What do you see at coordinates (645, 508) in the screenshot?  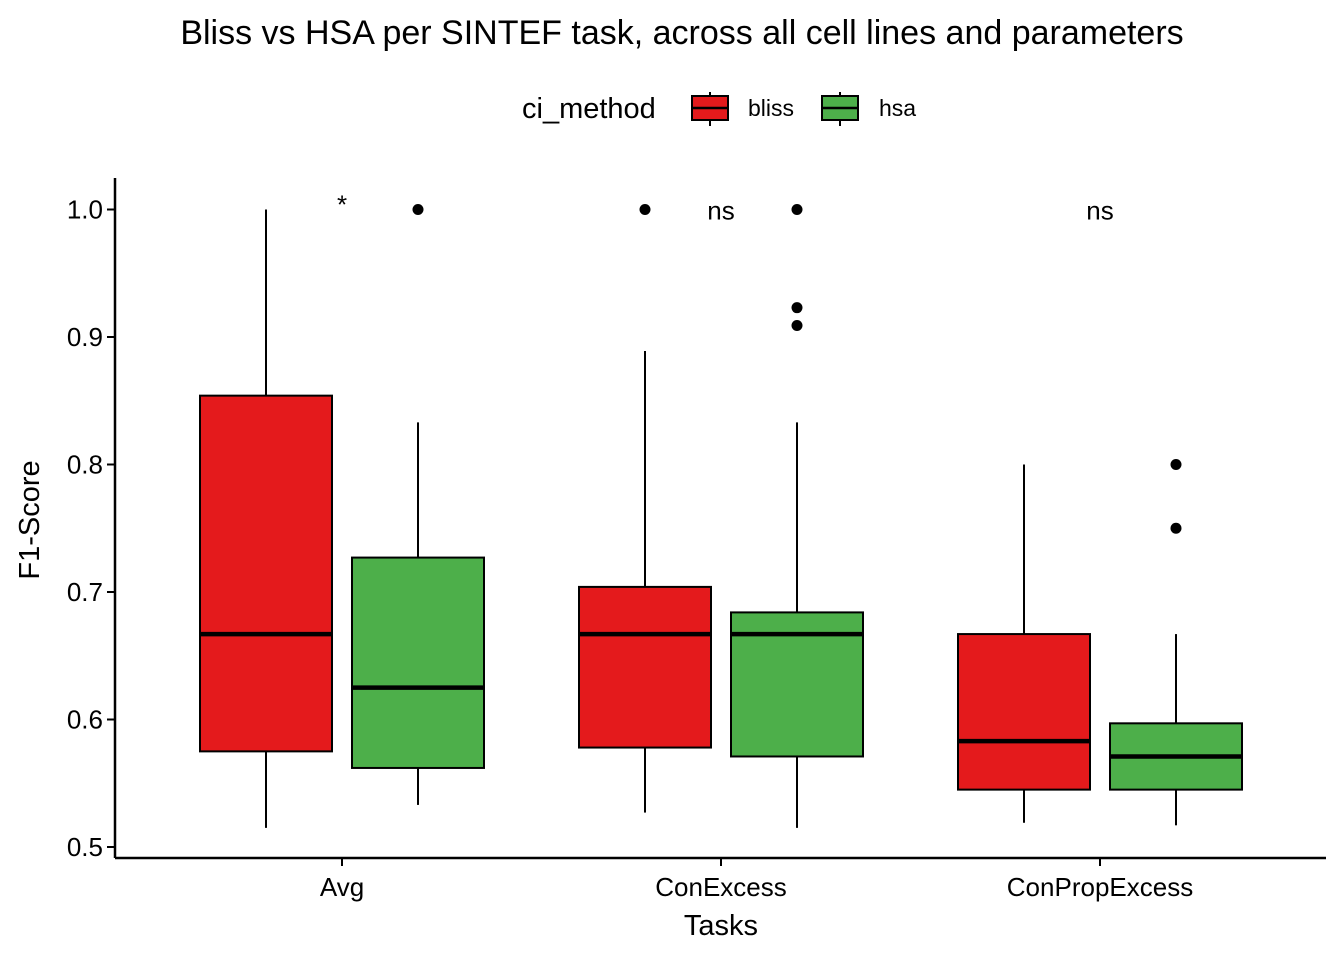 I see `bliss-box-conexcess` at bounding box center [645, 508].